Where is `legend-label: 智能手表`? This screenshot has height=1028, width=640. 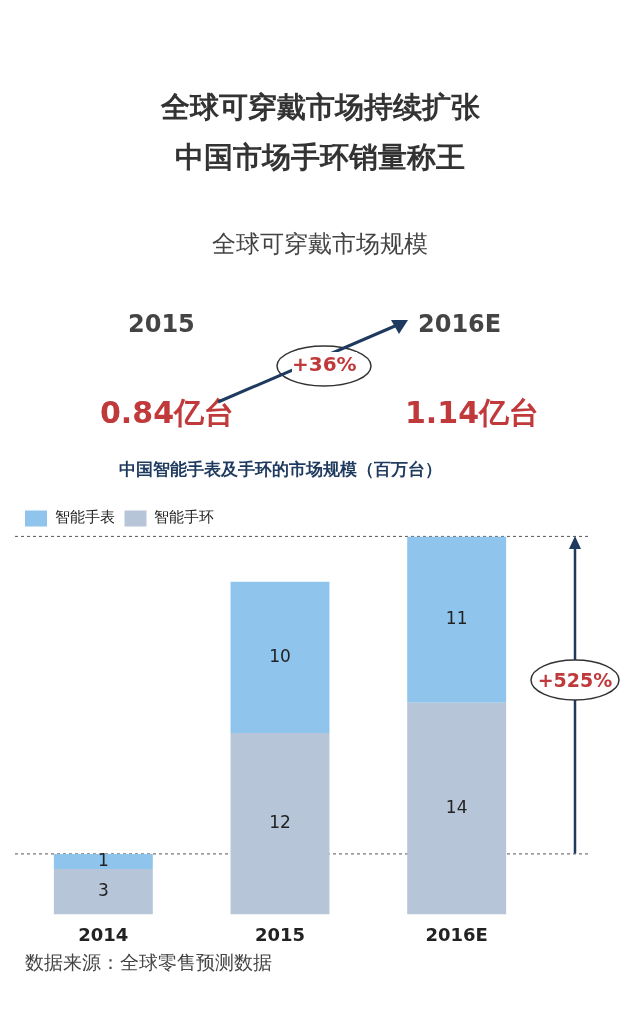
legend-label: 智能手表 is located at coordinates (84, 517).